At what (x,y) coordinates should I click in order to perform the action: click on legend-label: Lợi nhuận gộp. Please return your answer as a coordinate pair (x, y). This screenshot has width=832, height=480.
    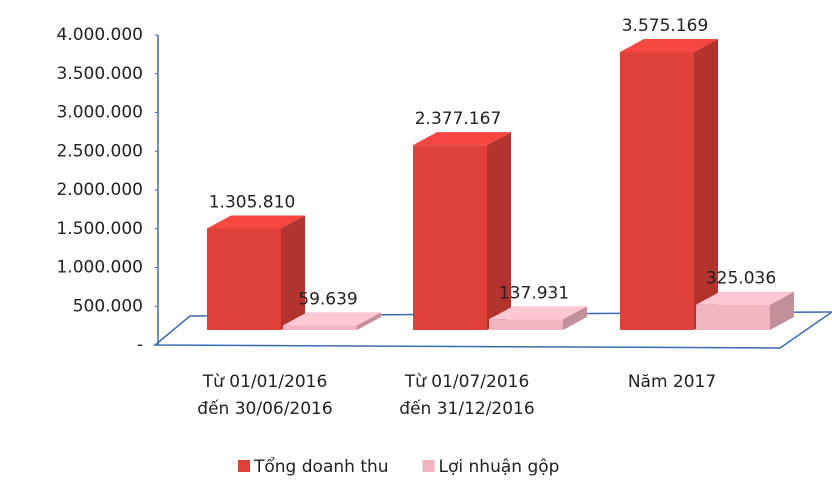
    Looking at the image, I should click on (499, 467).